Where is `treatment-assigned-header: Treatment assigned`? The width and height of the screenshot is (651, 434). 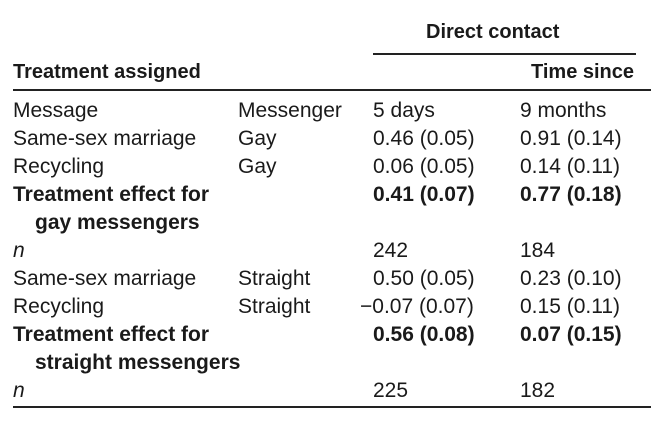 treatment-assigned-header: Treatment assigned is located at coordinates (107, 72).